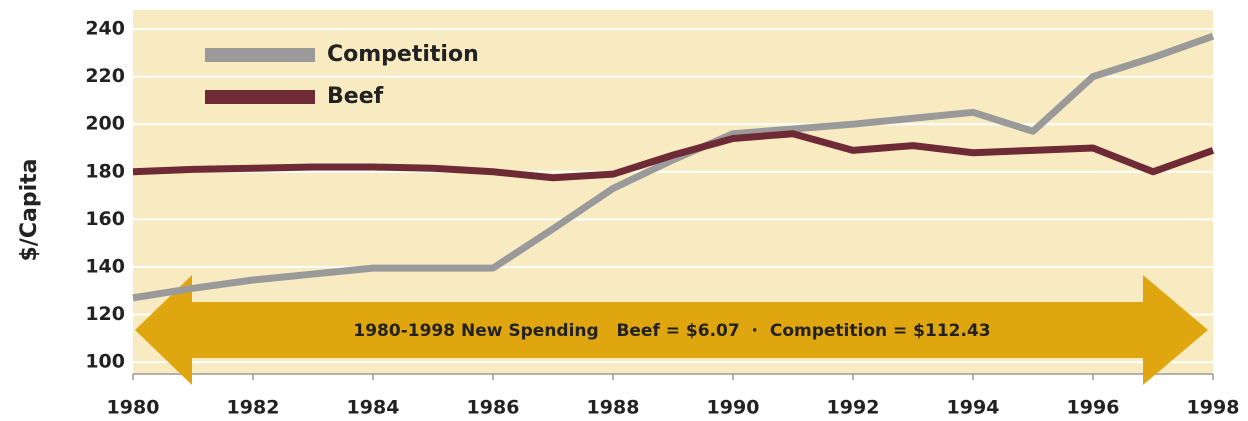 The image size is (1248, 421). I want to click on y-tick-label: 100, so click(105, 362).